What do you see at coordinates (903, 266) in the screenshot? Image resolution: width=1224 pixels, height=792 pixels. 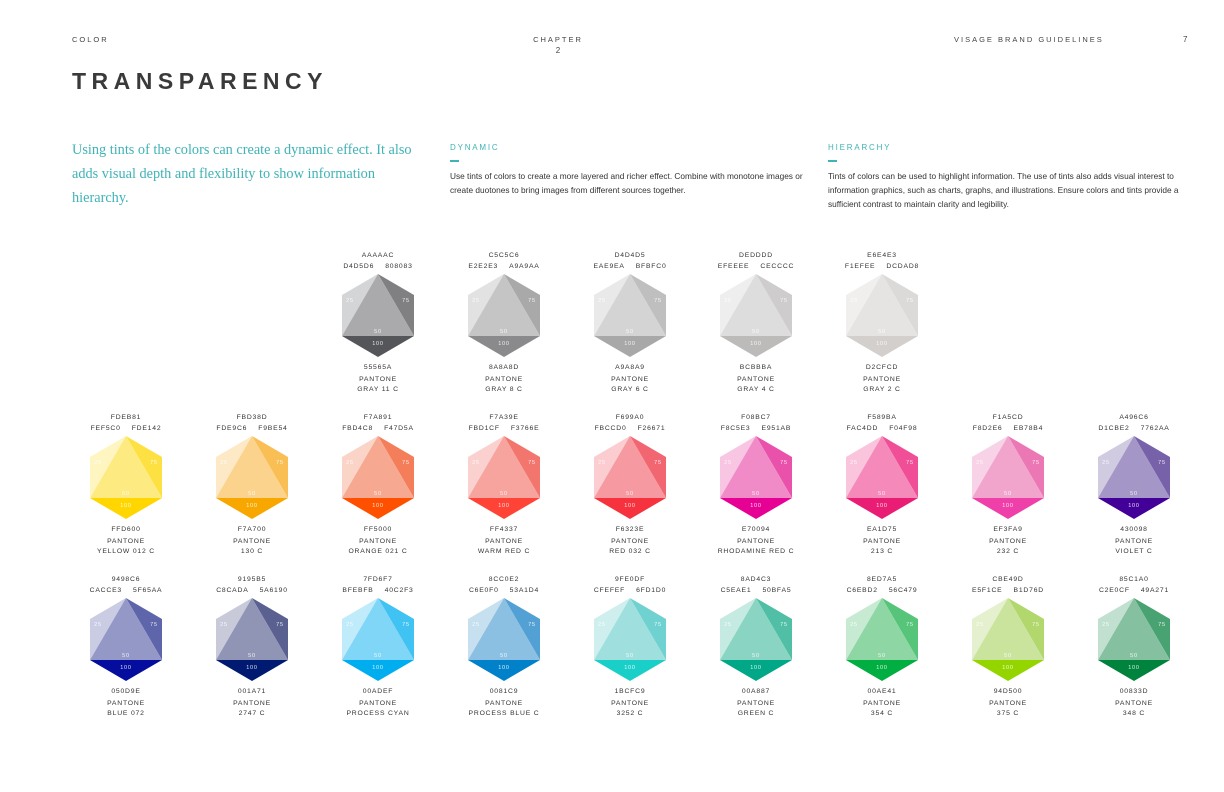 I see `tint-50-hex: DCDAD8` at bounding box center [903, 266].